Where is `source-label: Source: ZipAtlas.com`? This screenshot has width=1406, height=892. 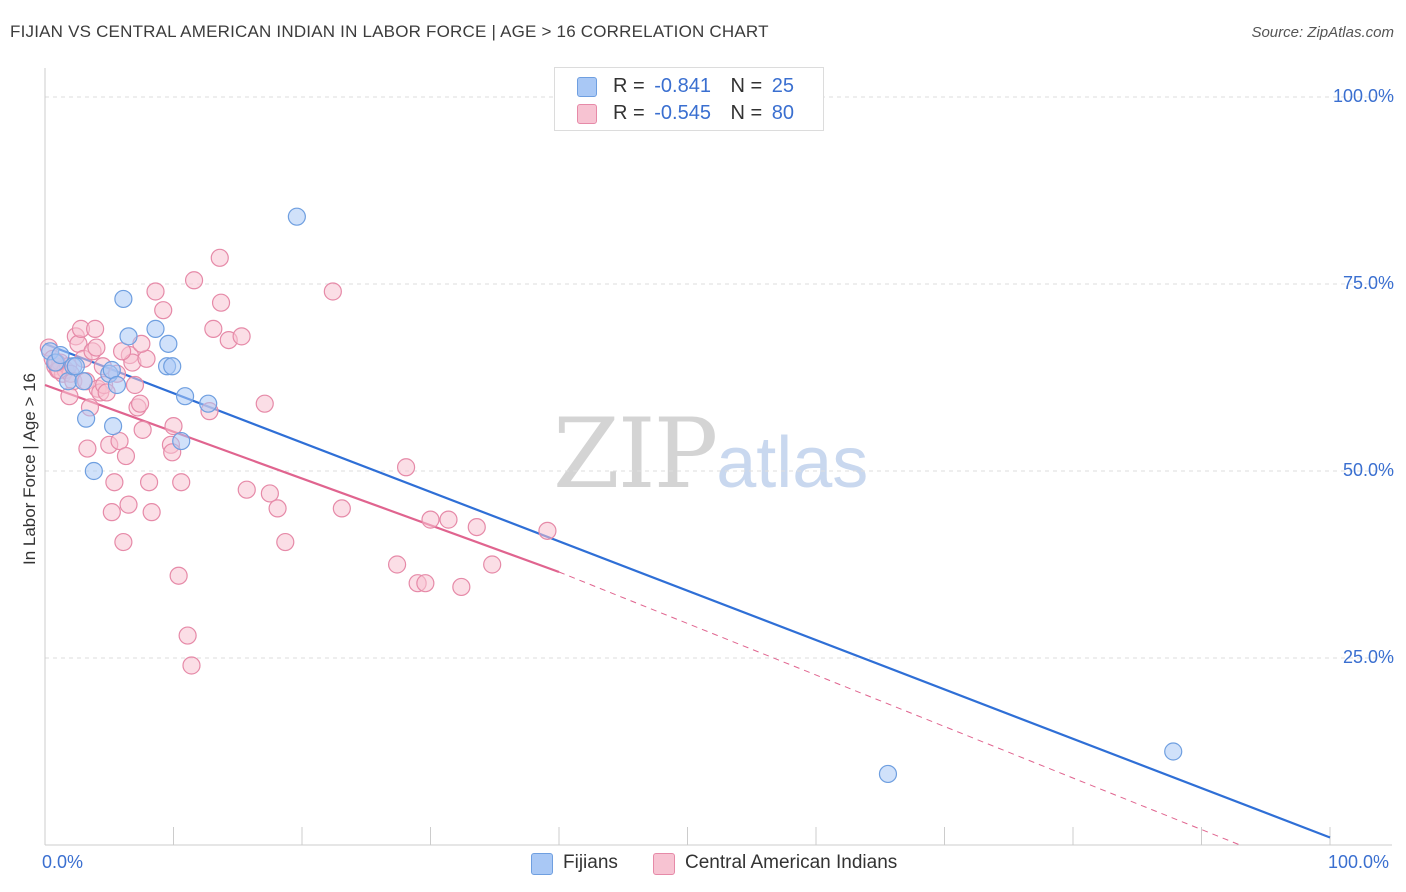
source-label: Source: ZipAtlas.com is located at coordinates (1322, 32).